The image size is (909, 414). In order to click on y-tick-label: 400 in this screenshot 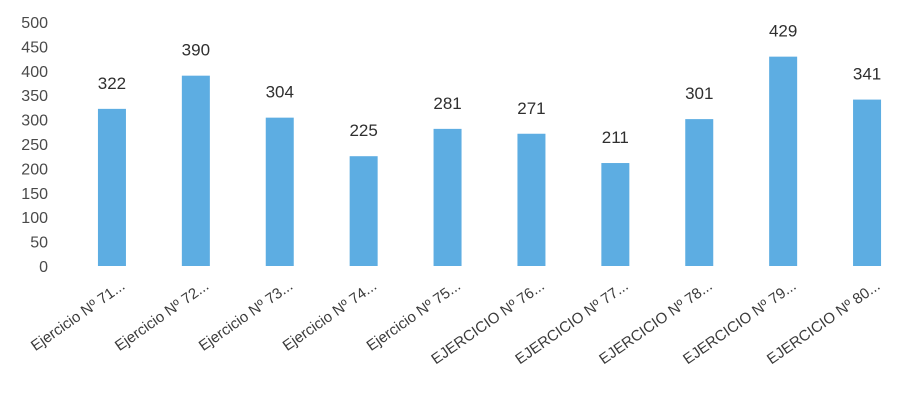, I will do `click(34, 72)`.